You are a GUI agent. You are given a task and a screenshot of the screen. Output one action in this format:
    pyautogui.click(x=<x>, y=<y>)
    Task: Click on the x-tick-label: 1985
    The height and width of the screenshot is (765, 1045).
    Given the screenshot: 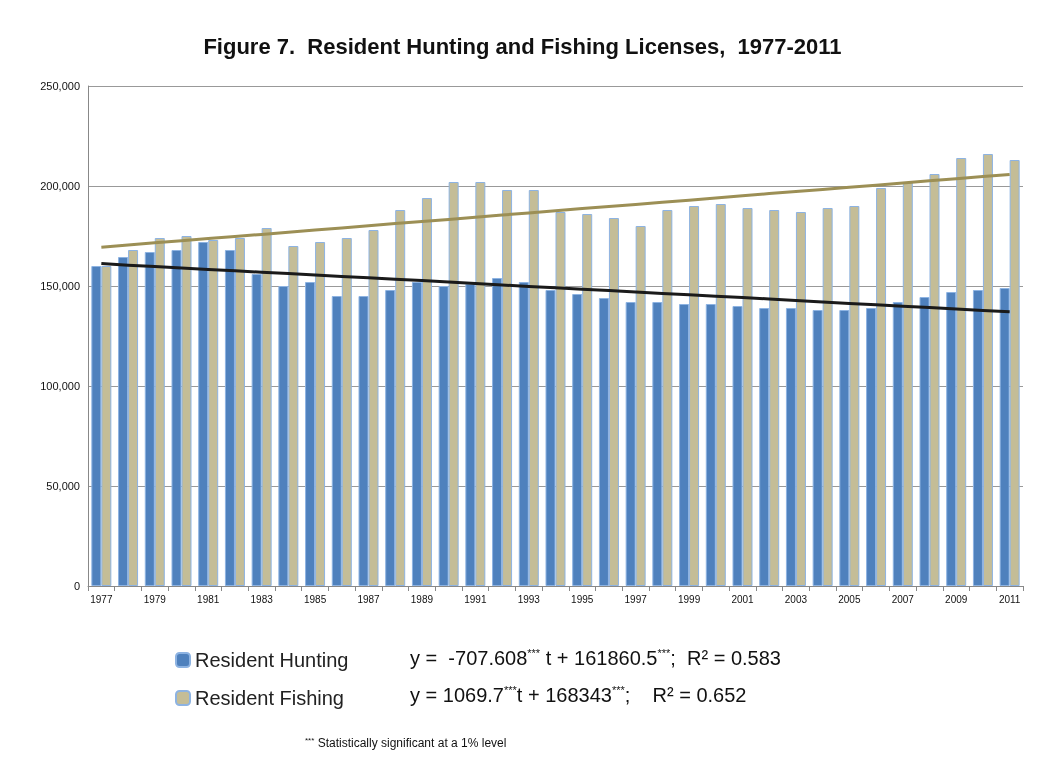 What is the action you would take?
    pyautogui.click(x=315, y=599)
    